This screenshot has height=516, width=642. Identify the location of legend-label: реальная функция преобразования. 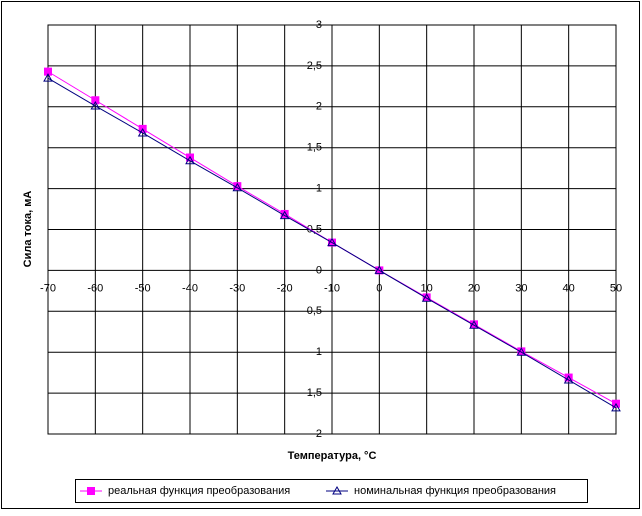
(199, 491).